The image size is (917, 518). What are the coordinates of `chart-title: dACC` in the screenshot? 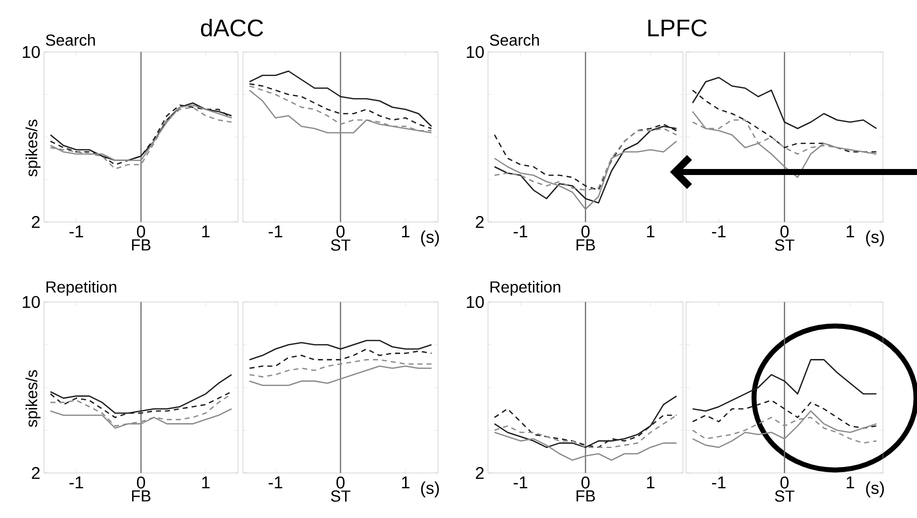 It's located at (232, 27).